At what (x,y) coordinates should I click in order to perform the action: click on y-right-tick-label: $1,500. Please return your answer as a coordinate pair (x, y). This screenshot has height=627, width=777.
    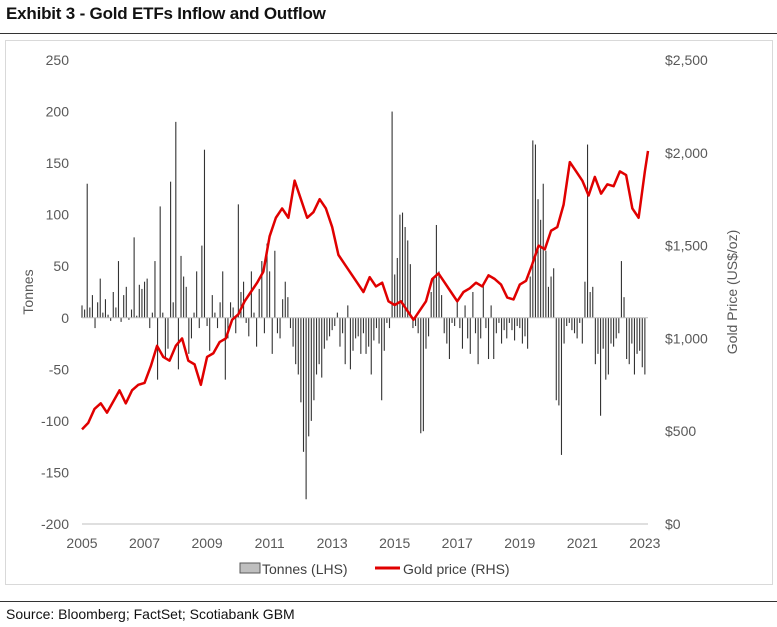
    Looking at the image, I should click on (686, 246).